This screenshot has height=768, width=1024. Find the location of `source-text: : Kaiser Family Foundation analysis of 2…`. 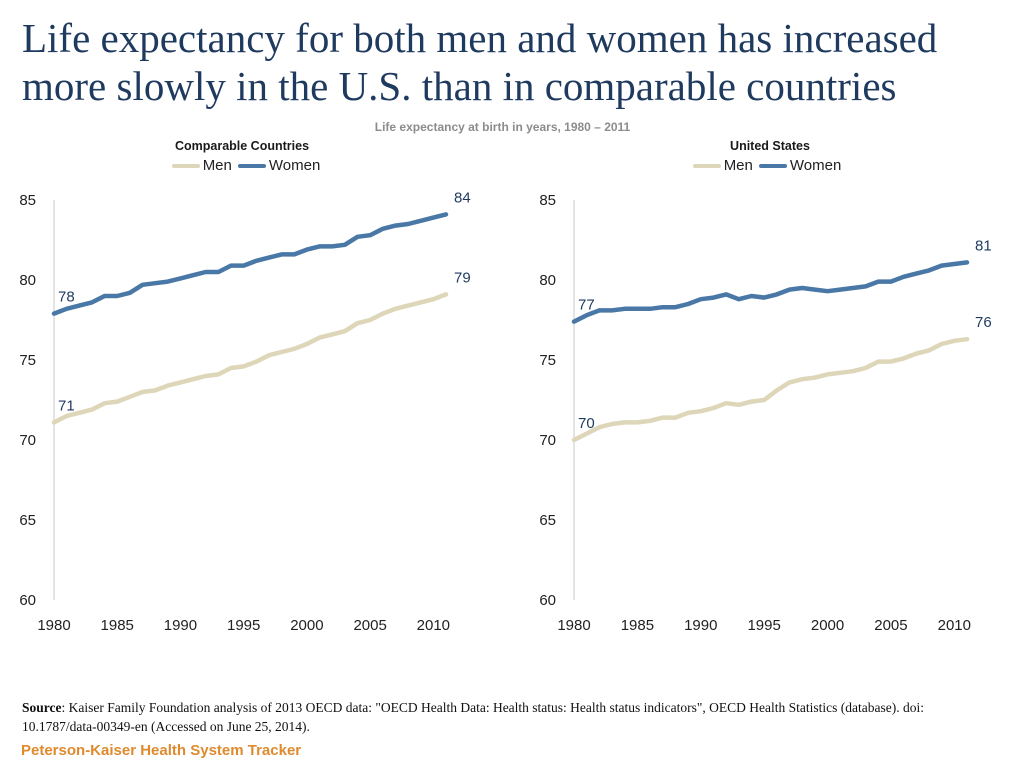

source-text: : Kaiser Family Foundation analysis of 2… is located at coordinates (473, 717).